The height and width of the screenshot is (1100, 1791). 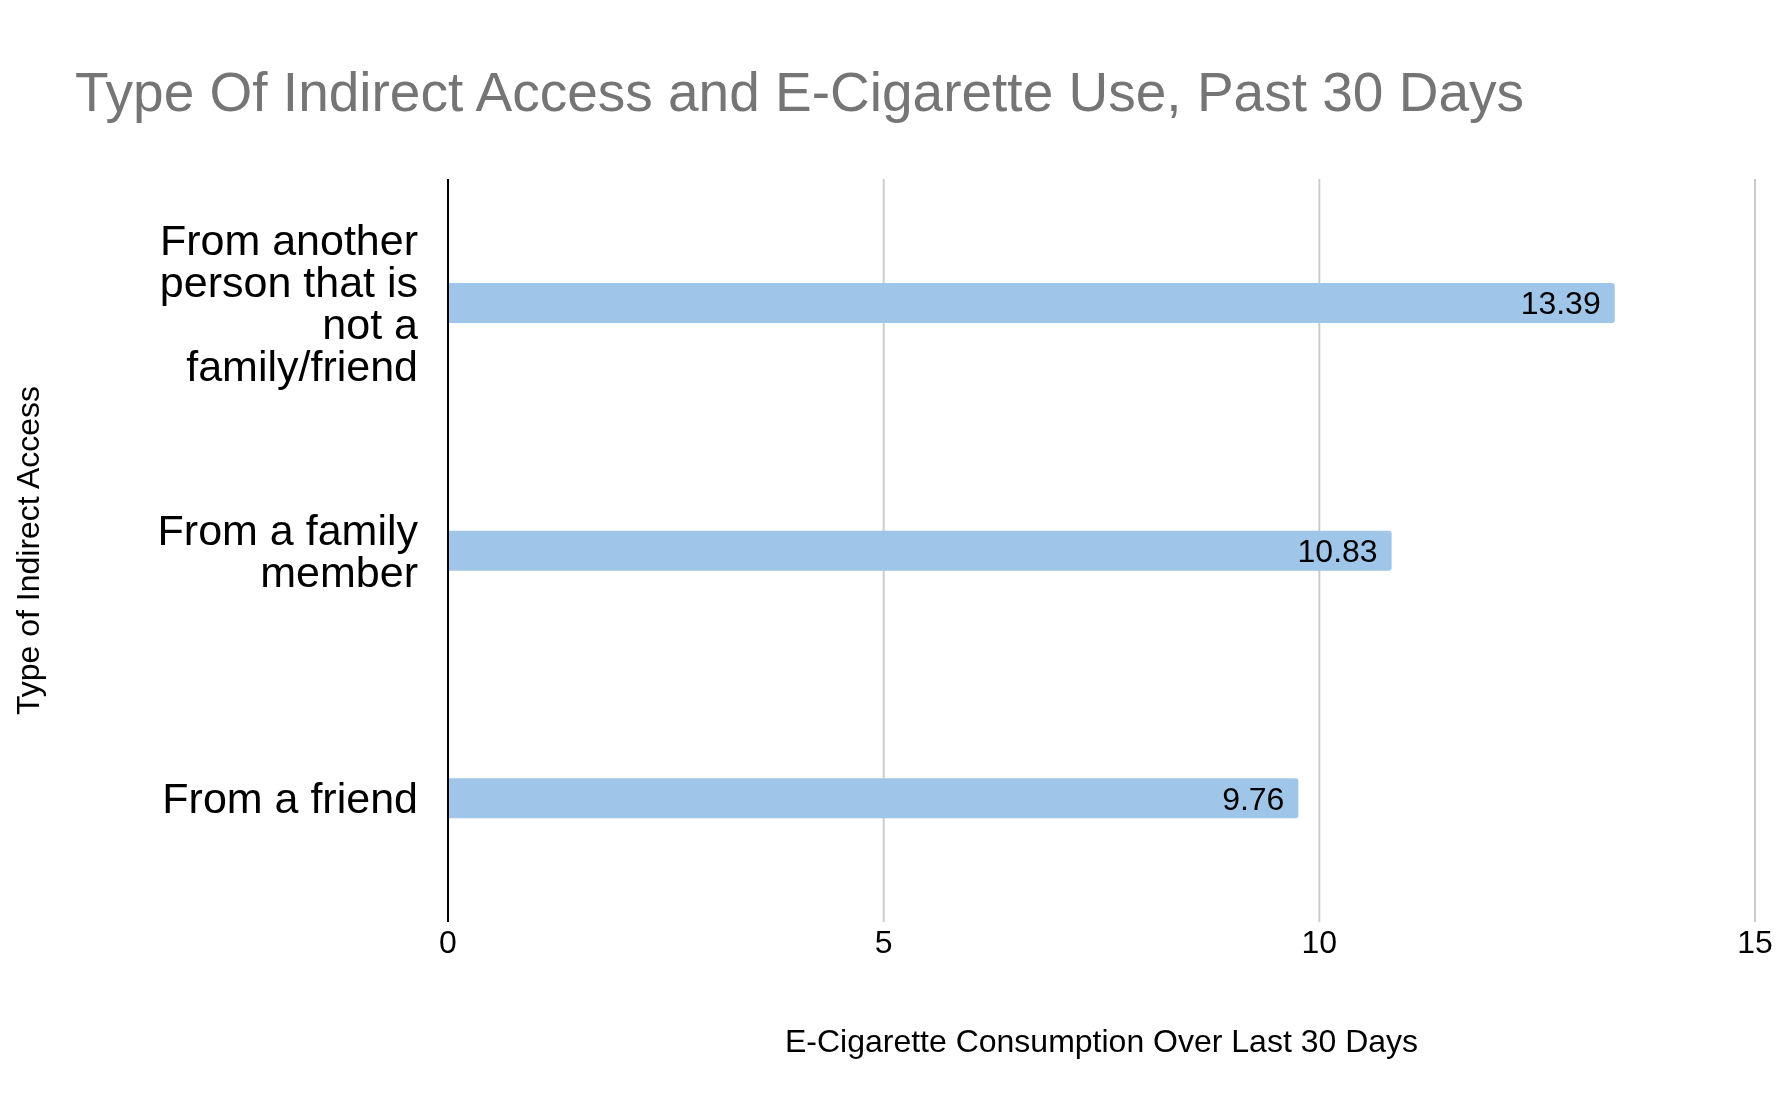 What do you see at coordinates (1337, 551) in the screenshot?
I see `data-label: 10.83` at bounding box center [1337, 551].